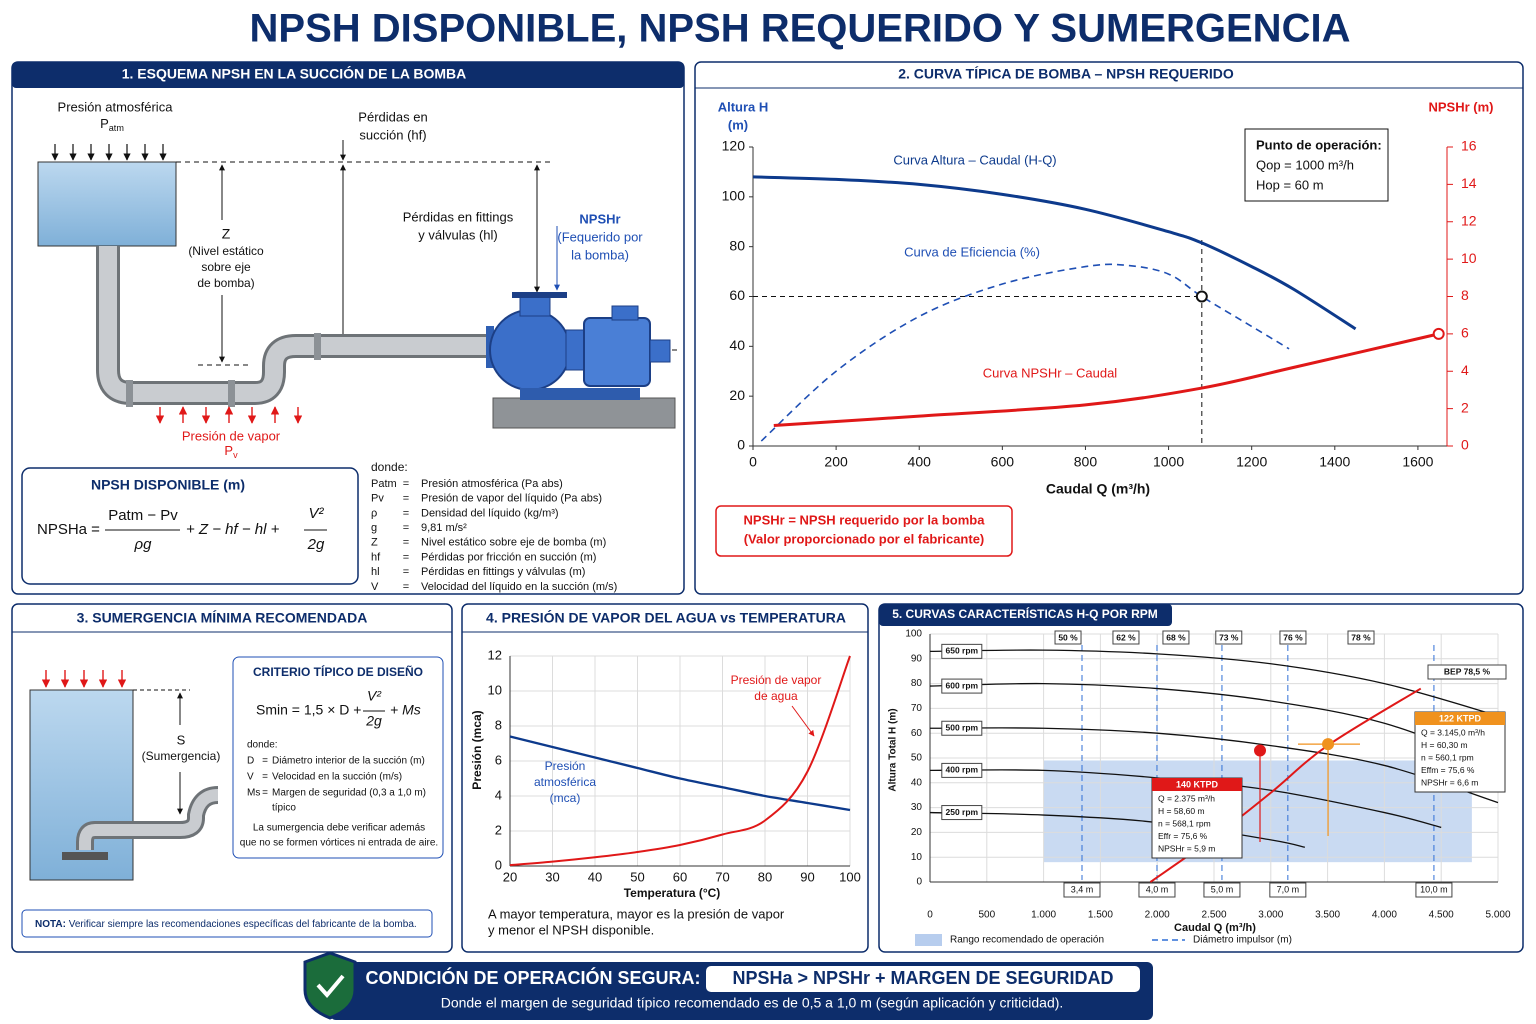 This screenshot has width=1536, height=1024. Describe the element at coordinates (444, 528) in the screenshot. I see `label: 9,81 m/s²` at that location.